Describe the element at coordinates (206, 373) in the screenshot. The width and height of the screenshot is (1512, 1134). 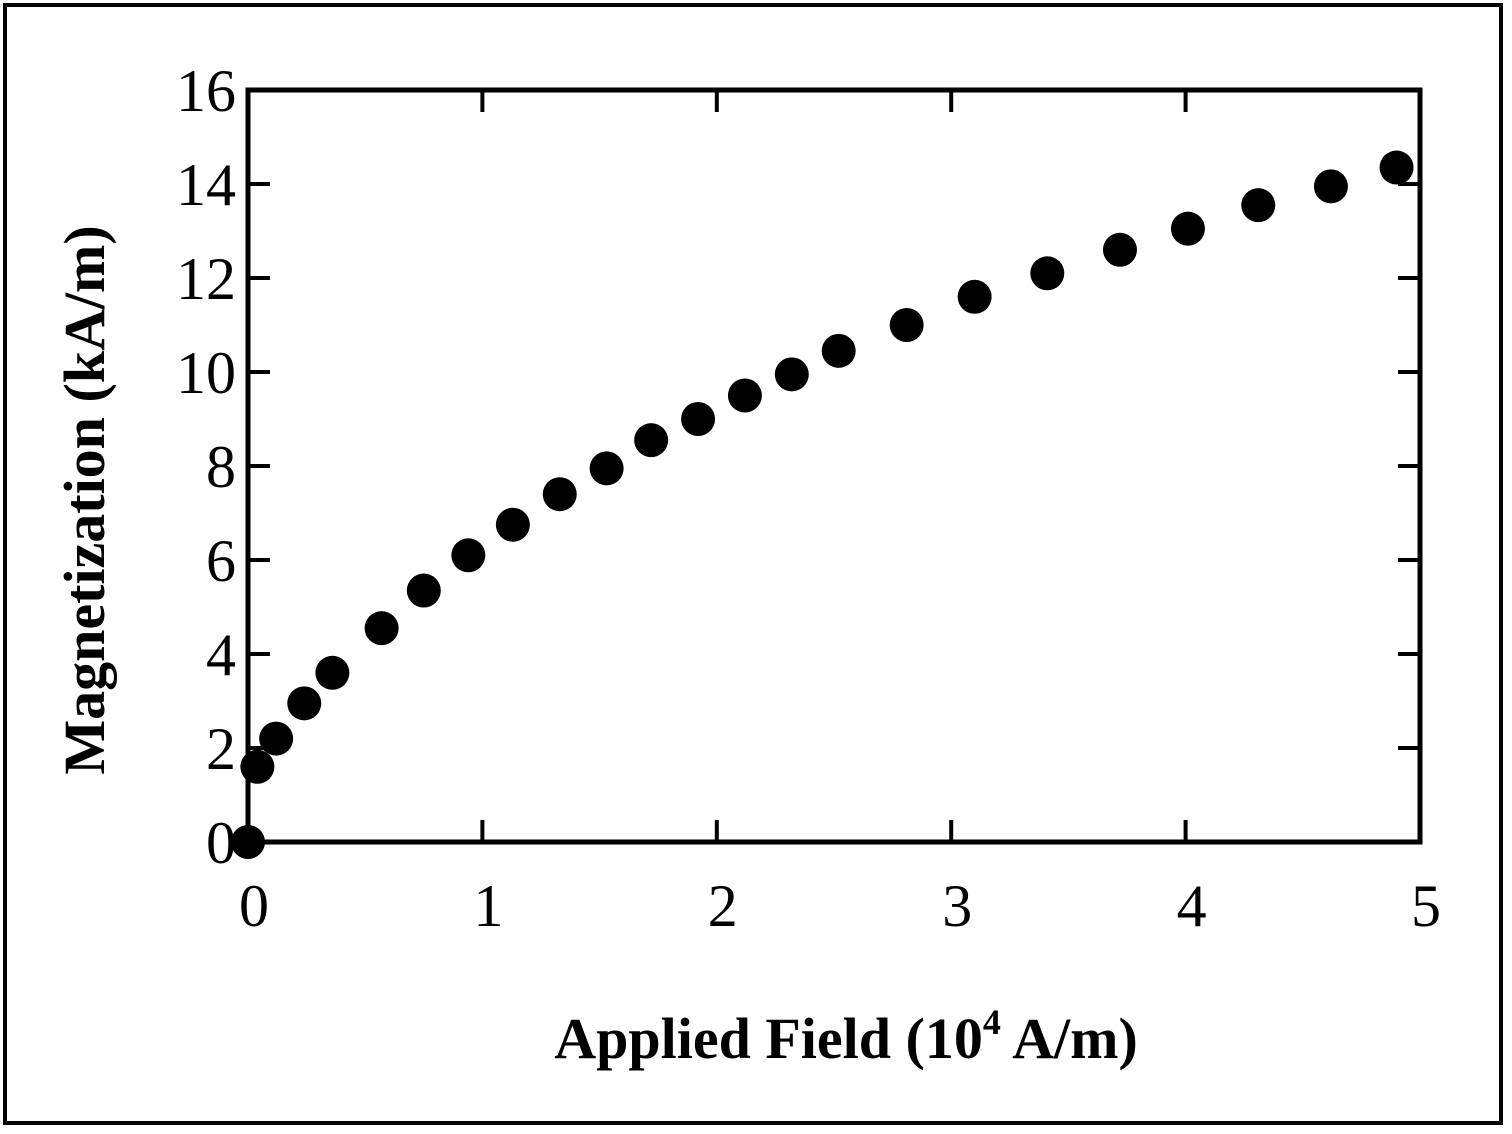
I see `y-tick-label: 10` at that location.